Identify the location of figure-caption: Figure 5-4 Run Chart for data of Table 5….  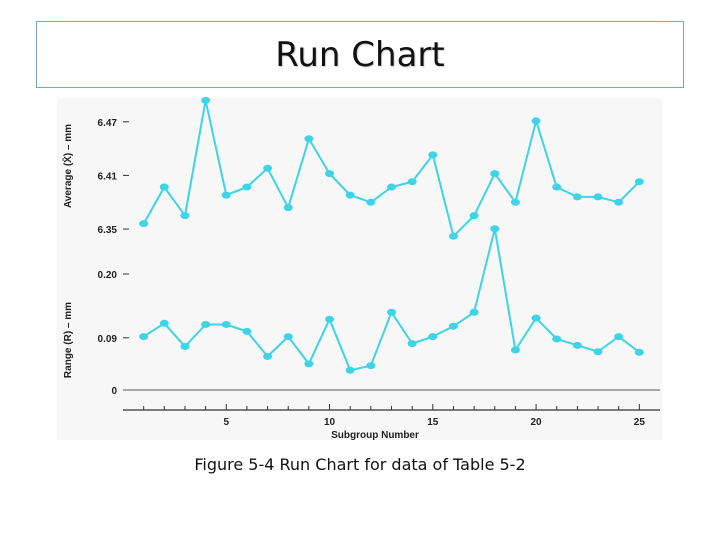
(360, 464).